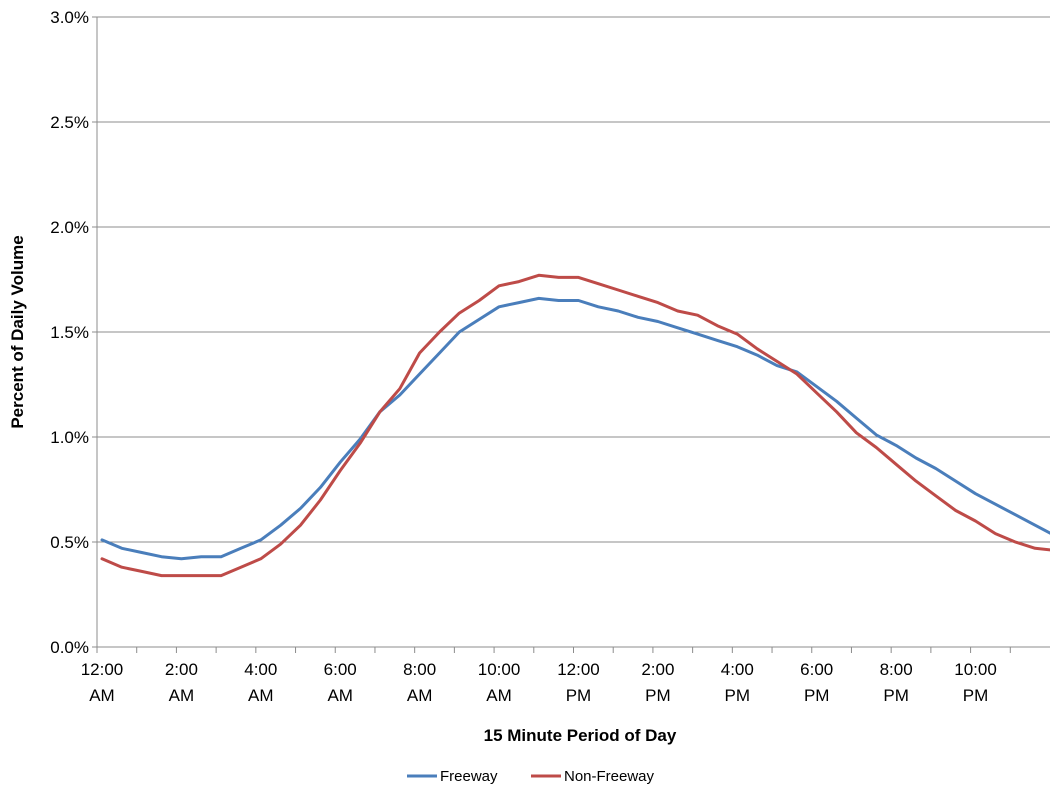  What do you see at coordinates (531, 776) in the screenshot?
I see `legend: Freeway Non-Freeway` at bounding box center [531, 776].